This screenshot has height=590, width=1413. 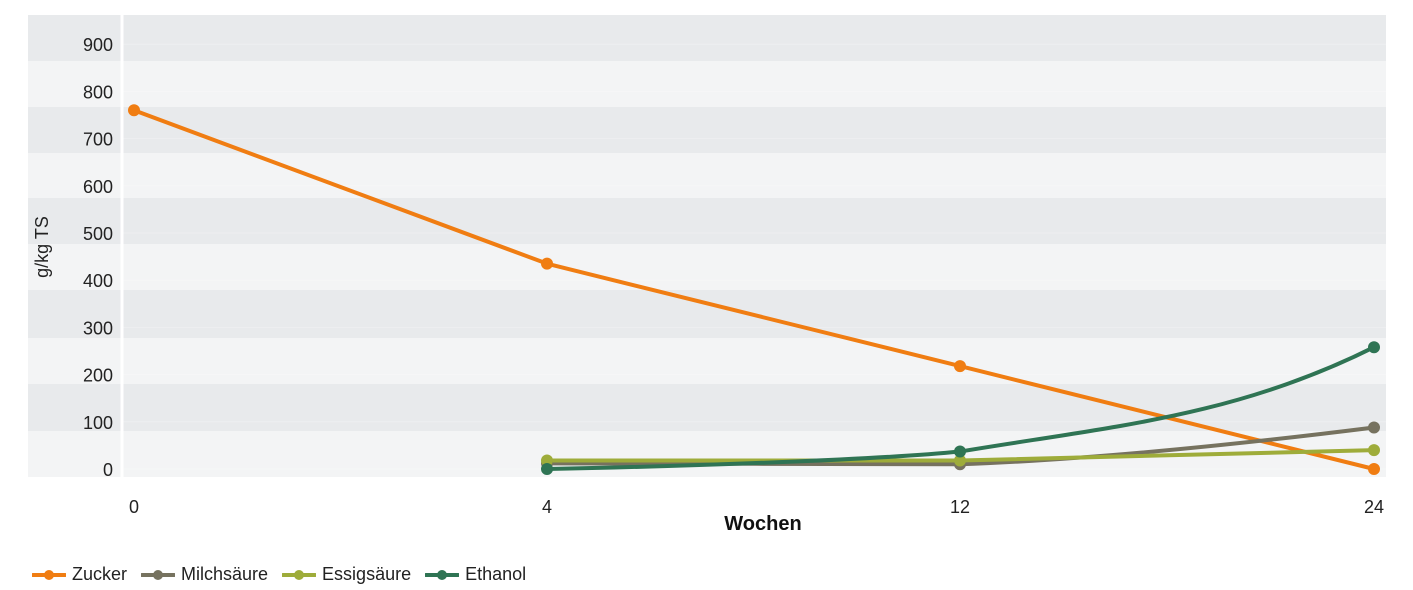 What do you see at coordinates (98, 187) in the screenshot?
I see `y-tick-label: 600` at bounding box center [98, 187].